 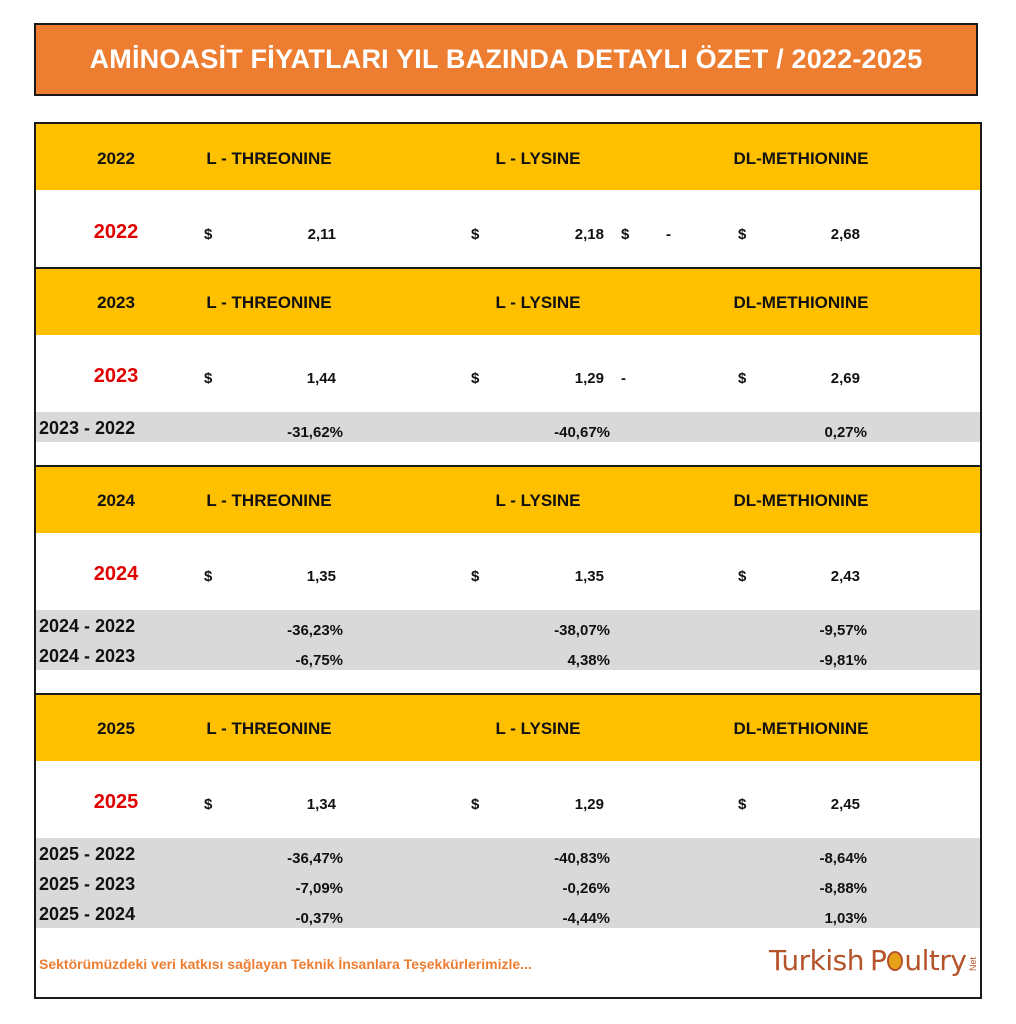 What do you see at coordinates (895, 960) in the screenshot?
I see `egg-icon` at bounding box center [895, 960].